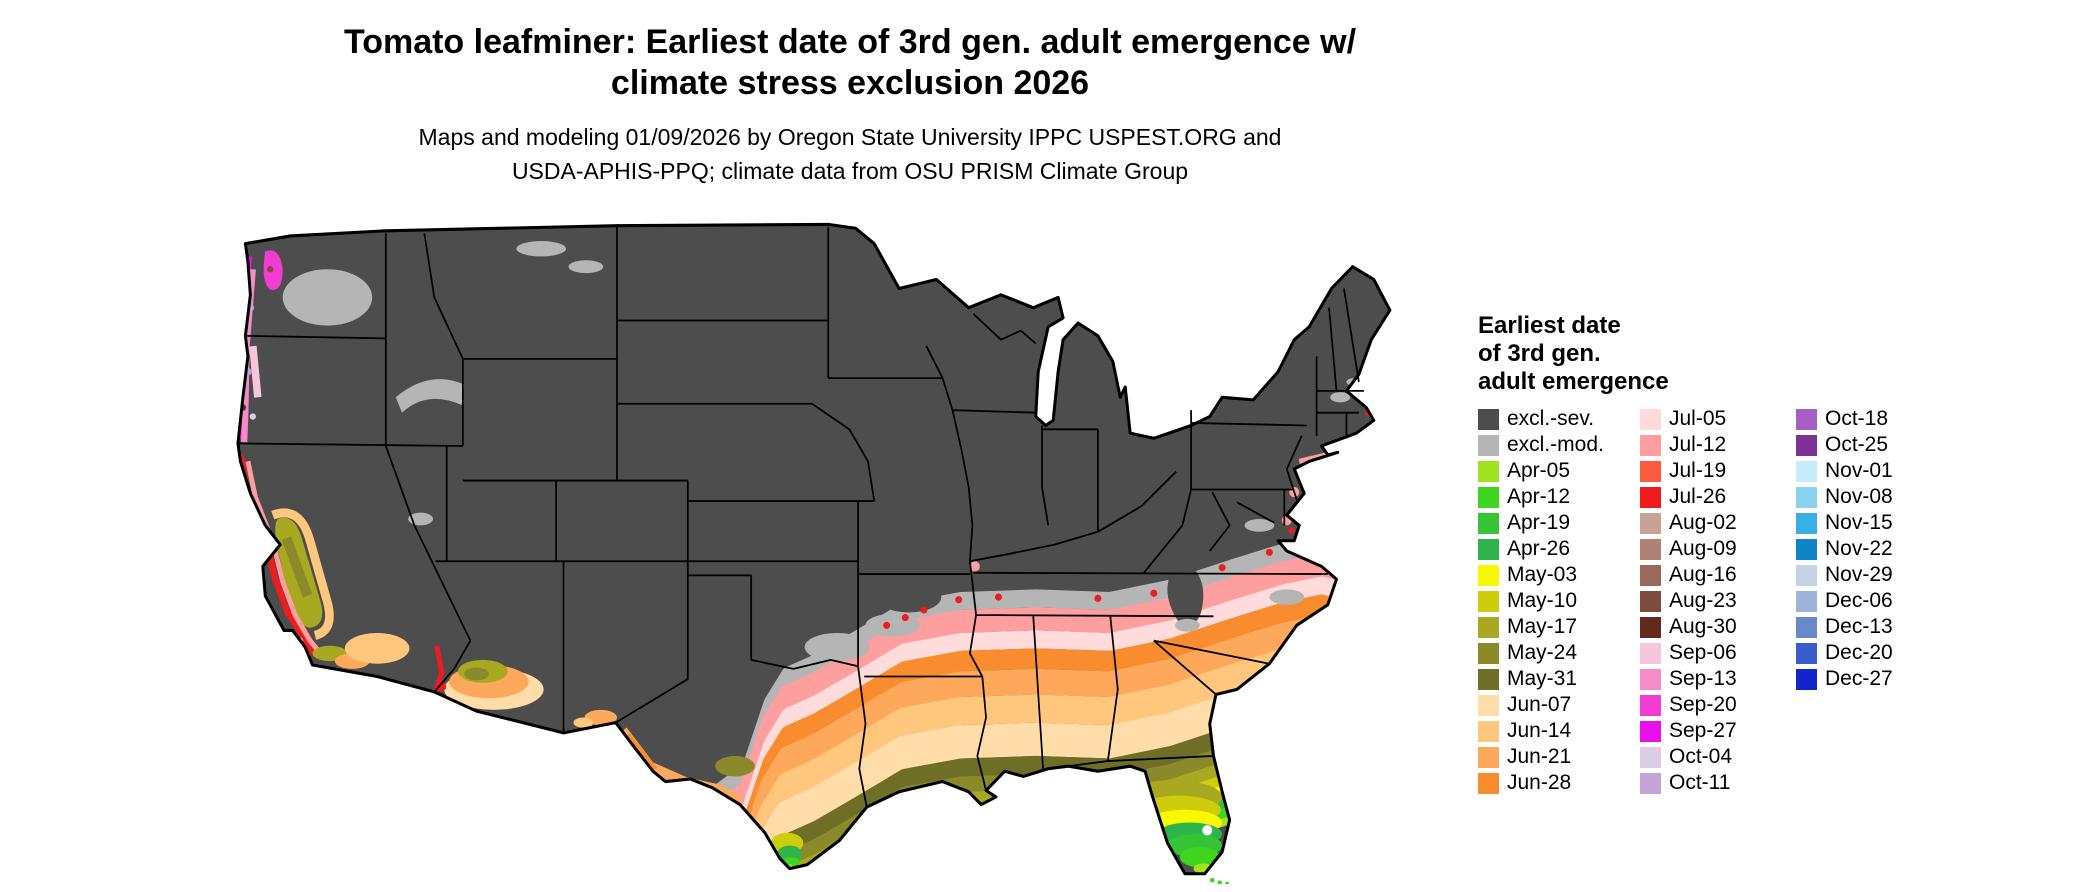 This screenshot has height=892, width=2100. What do you see at coordinates (1718, 627) in the screenshot?
I see `legend-item-Aug-30: Aug-30` at bounding box center [1718, 627].